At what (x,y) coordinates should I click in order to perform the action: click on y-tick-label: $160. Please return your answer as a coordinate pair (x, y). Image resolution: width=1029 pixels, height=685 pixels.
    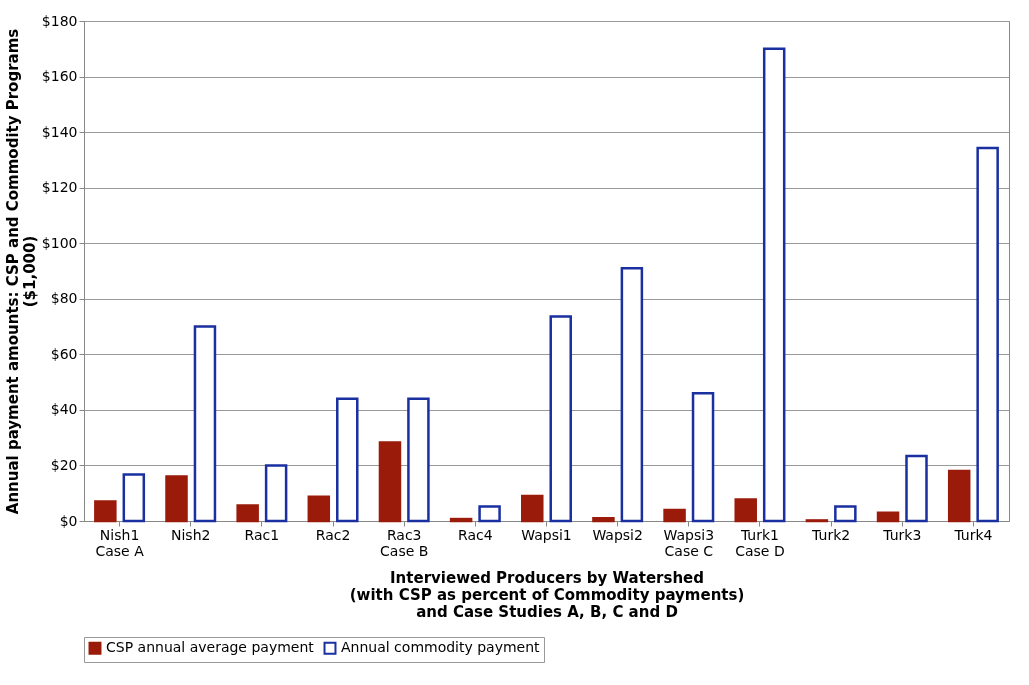
    Looking at the image, I should click on (59, 76).